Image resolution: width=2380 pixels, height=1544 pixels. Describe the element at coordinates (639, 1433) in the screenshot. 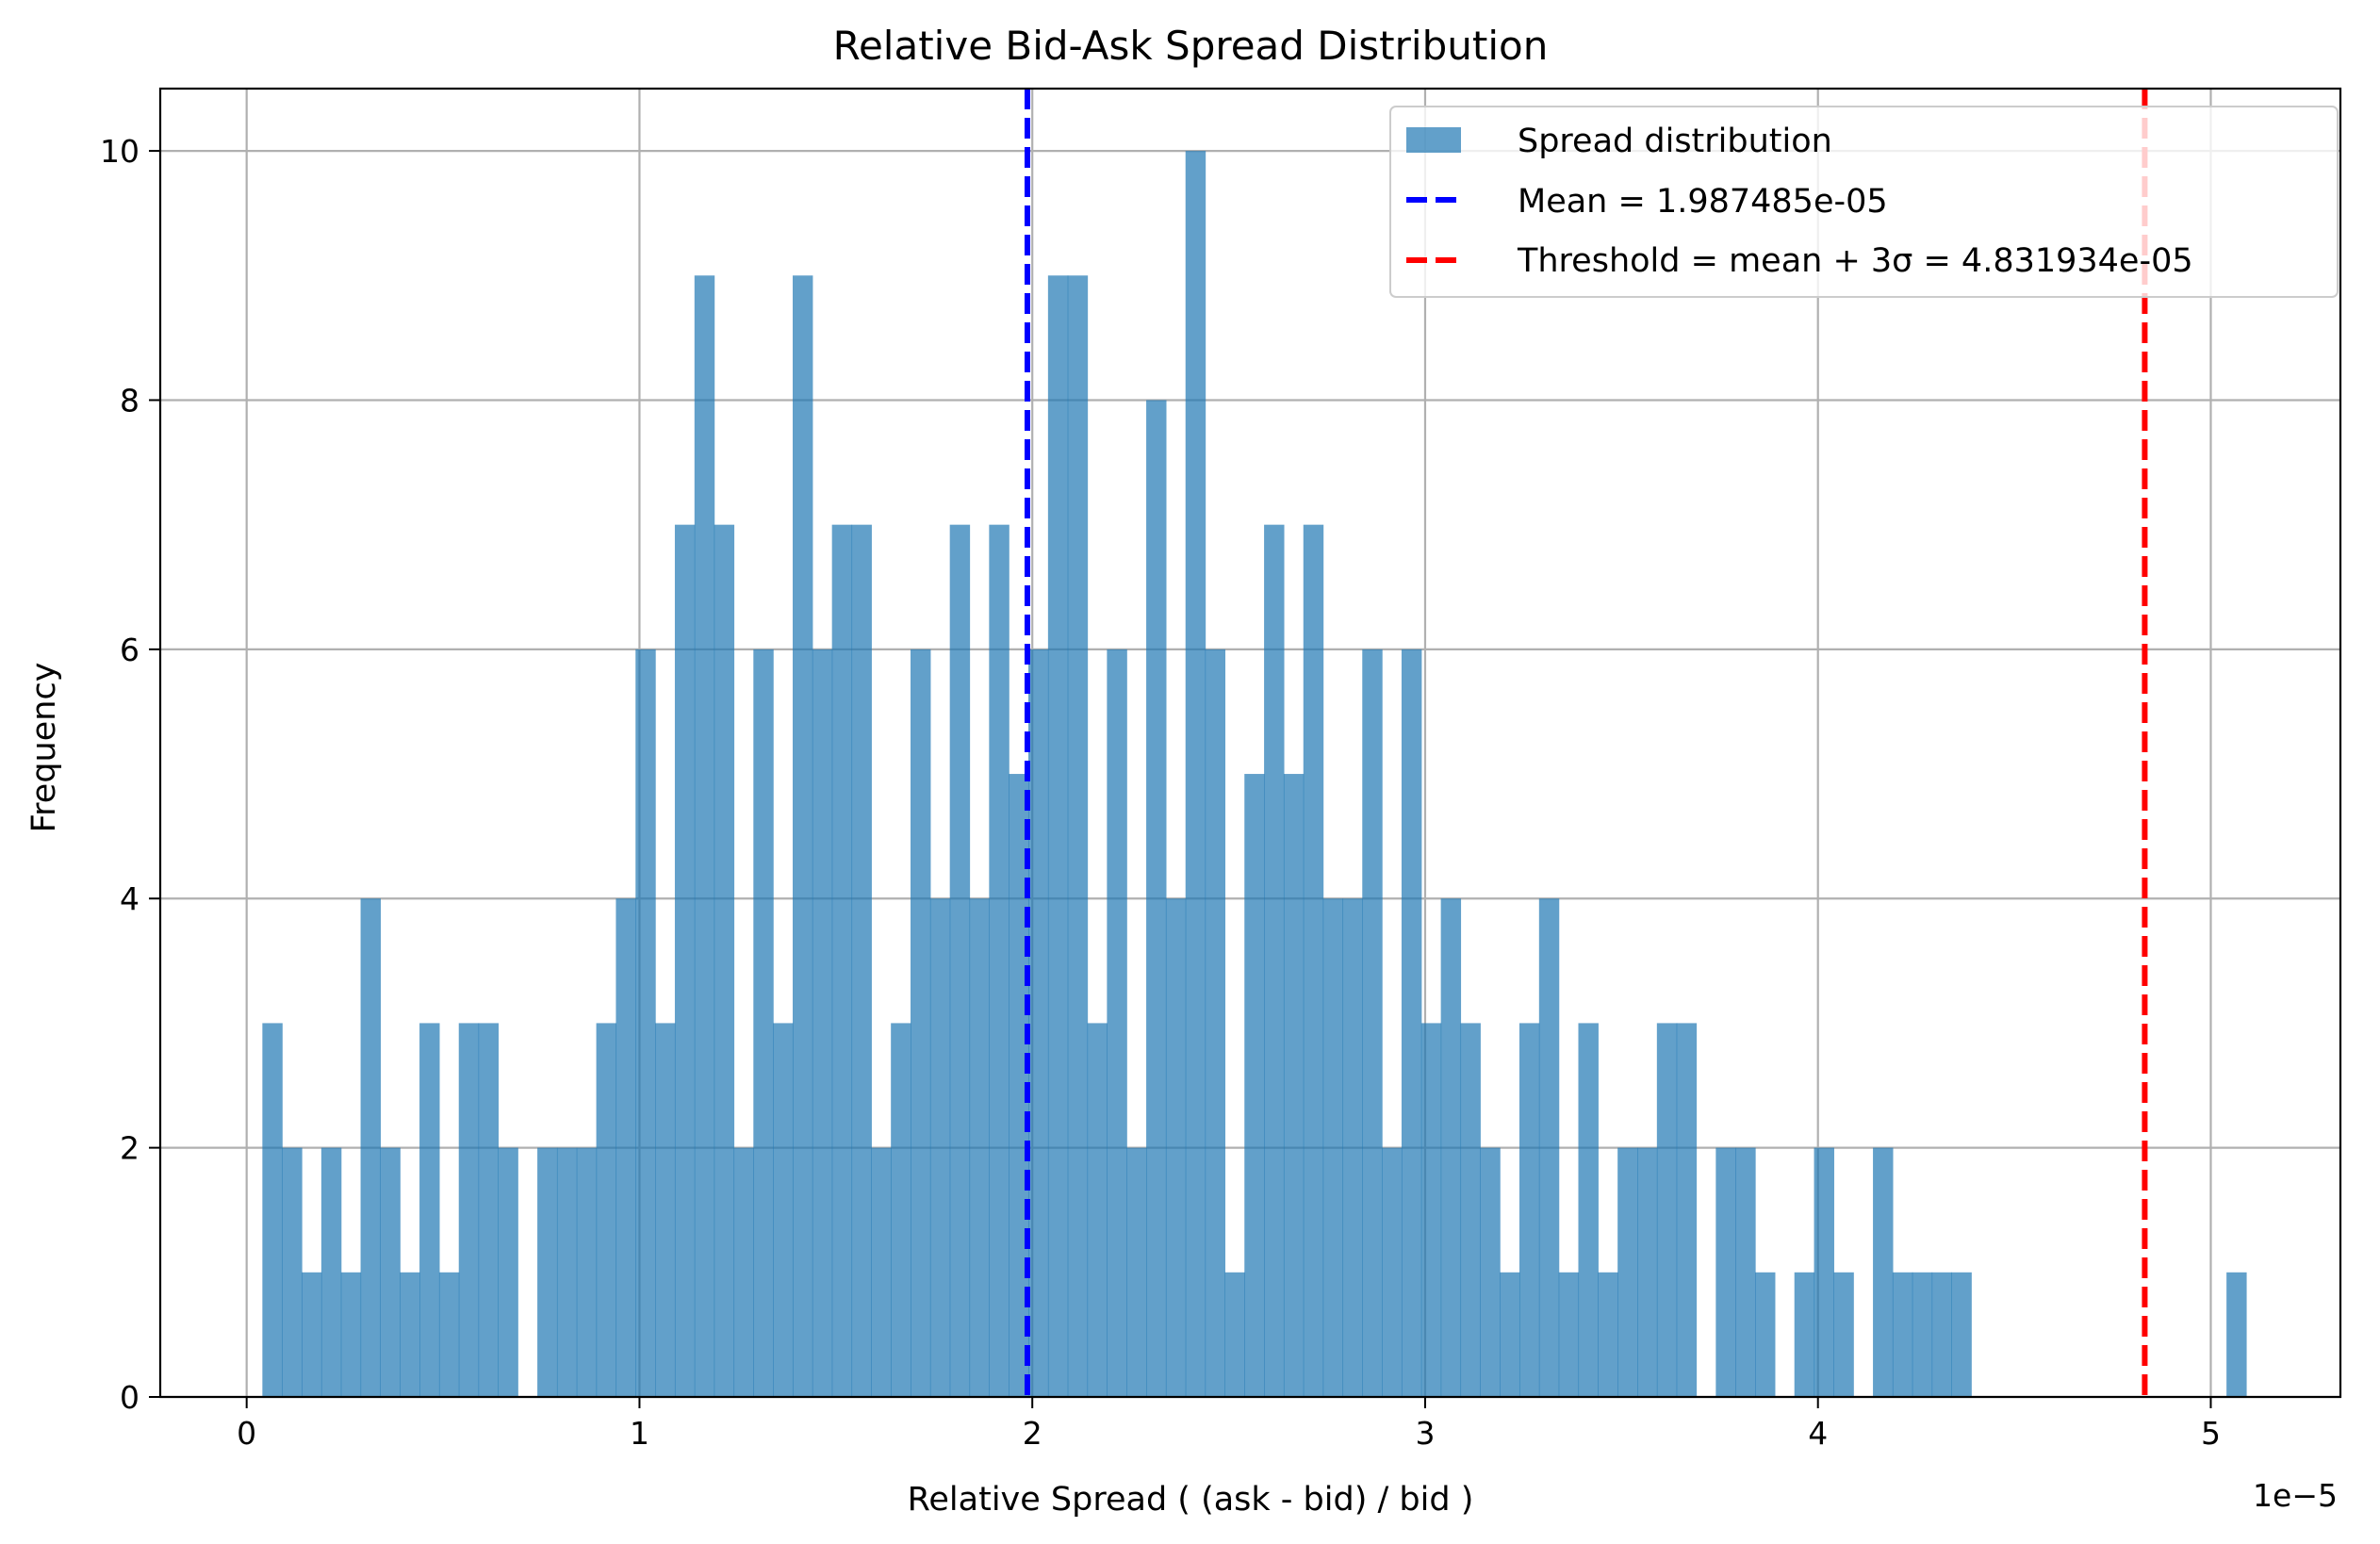

I see `x-tick-label: 1` at that location.